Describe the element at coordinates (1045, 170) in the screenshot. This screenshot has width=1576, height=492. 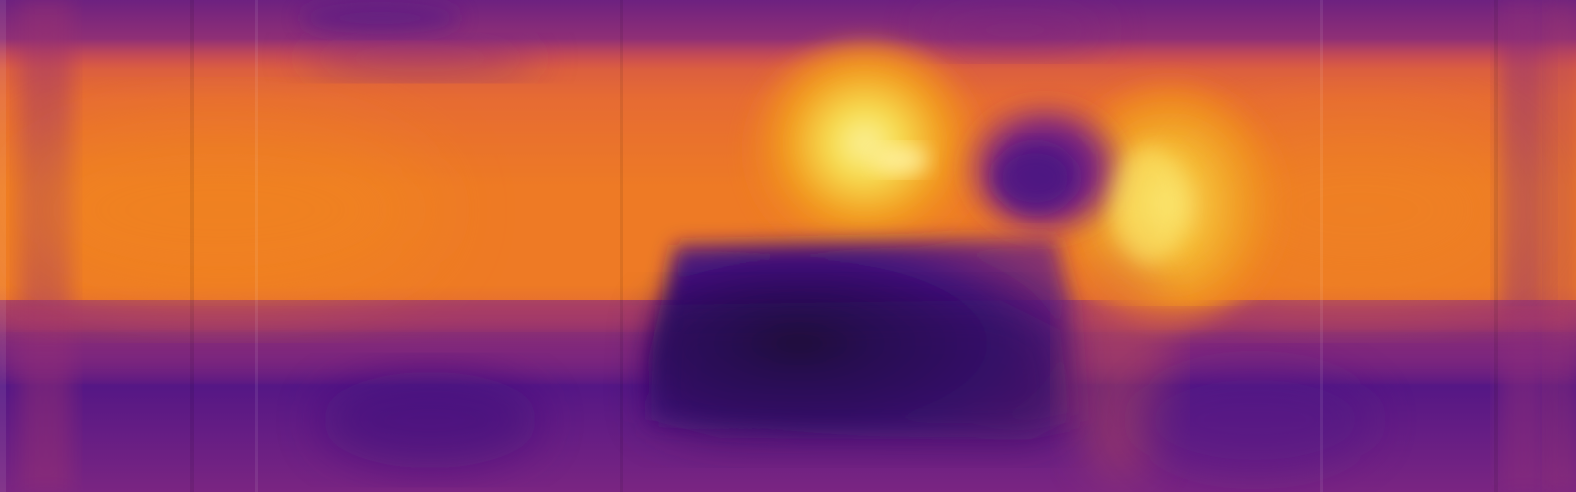
I see `dark-object-top-center` at that location.